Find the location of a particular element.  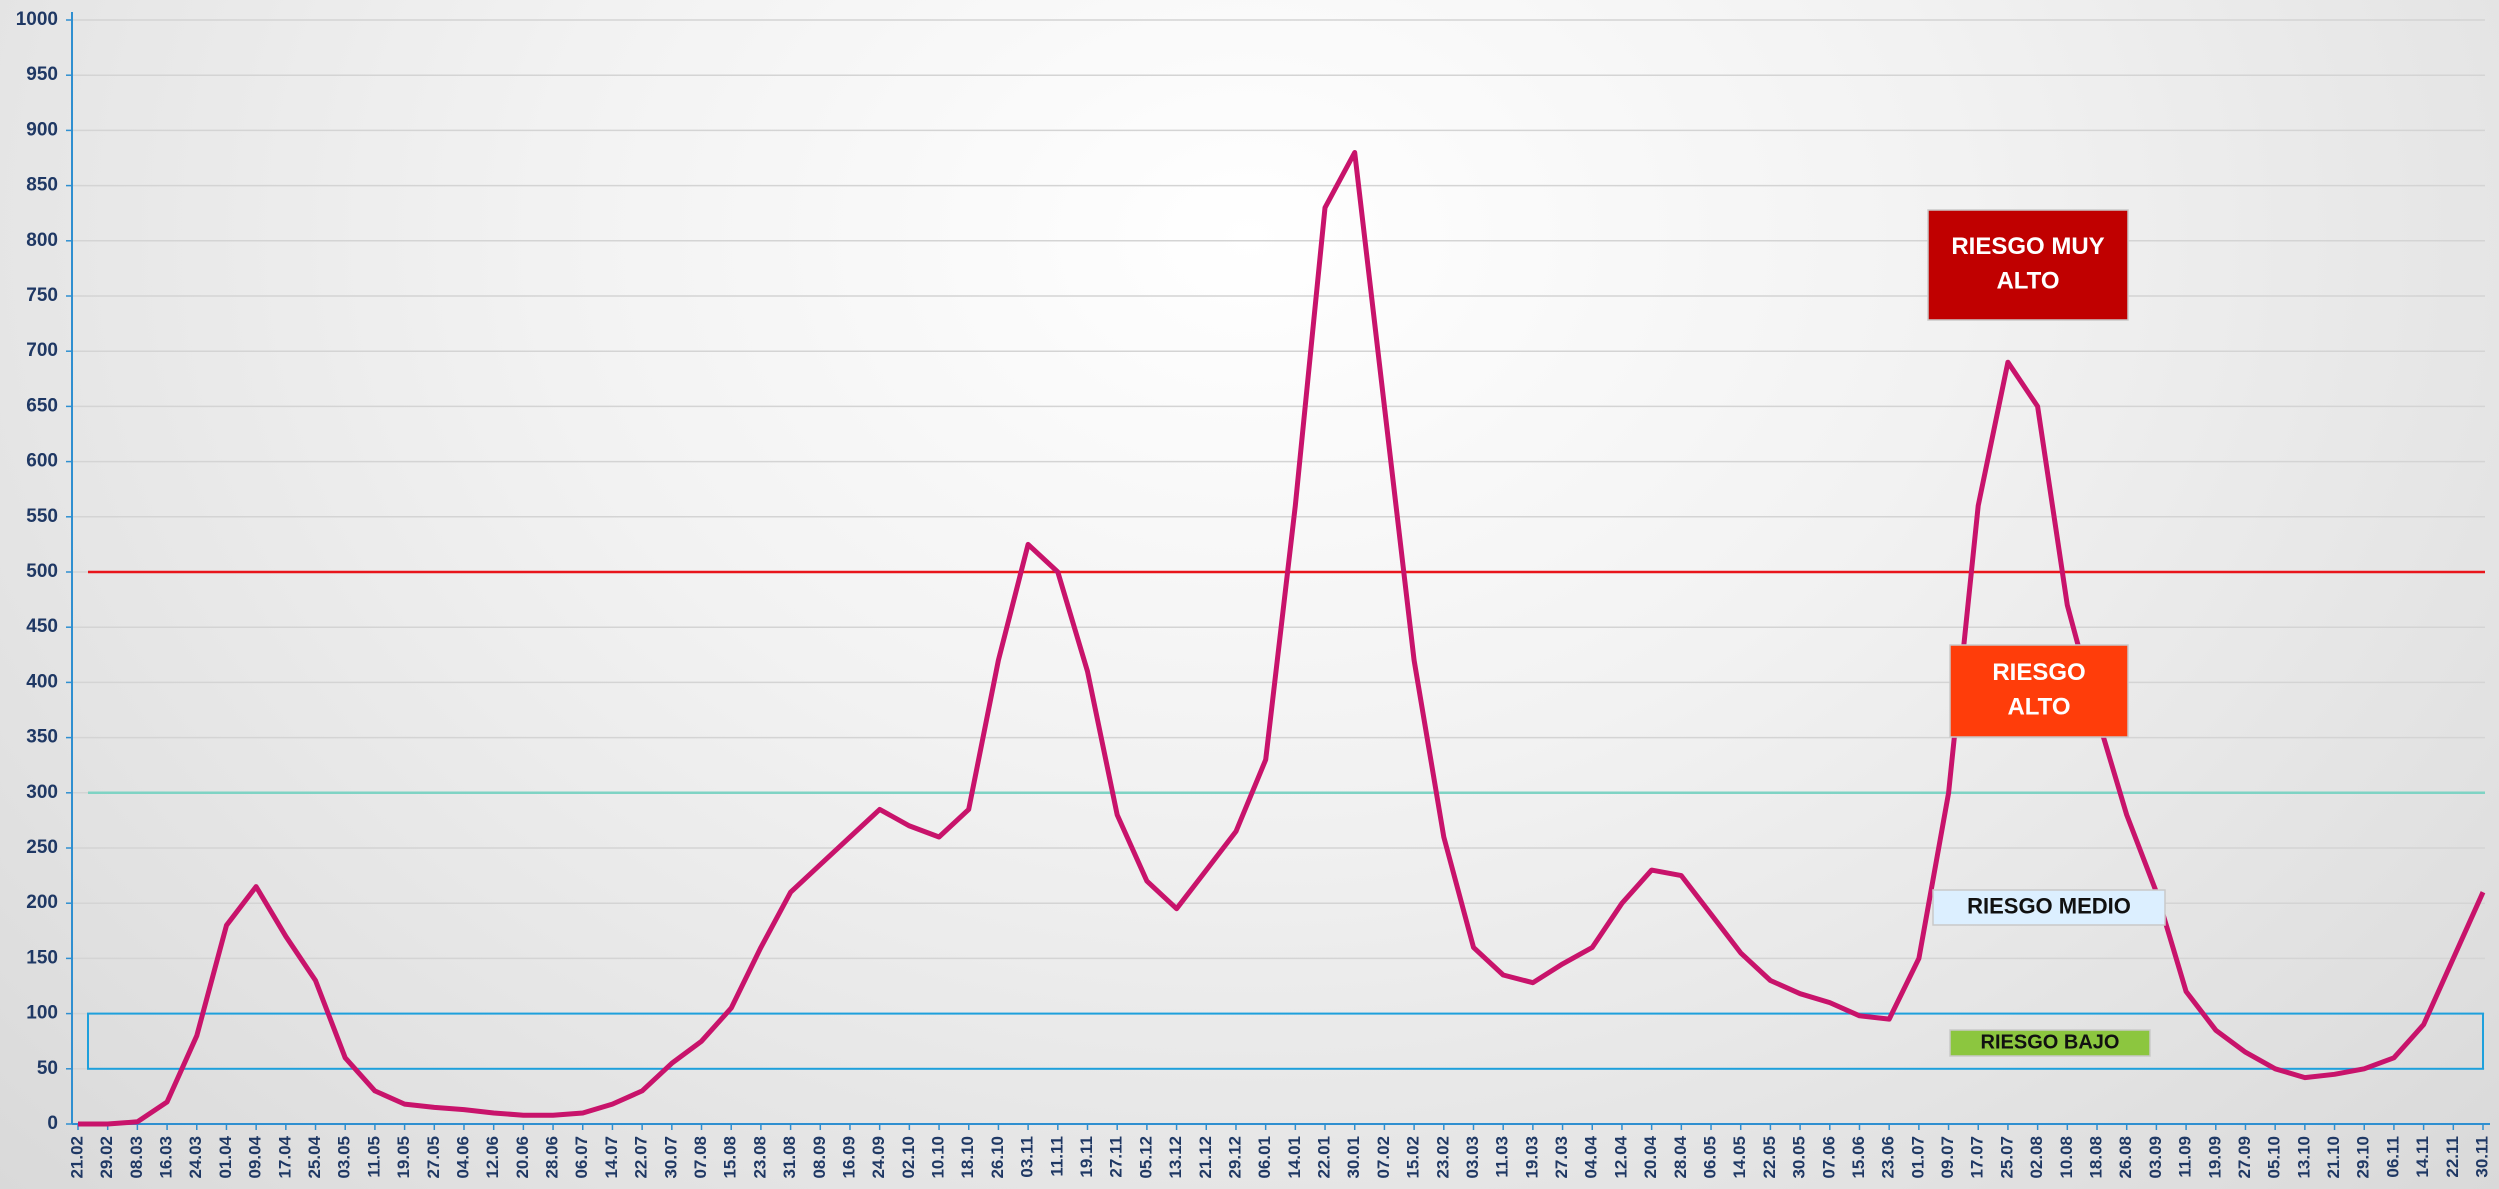

x-tick-label: 18.10 is located at coordinates (967, 1157).